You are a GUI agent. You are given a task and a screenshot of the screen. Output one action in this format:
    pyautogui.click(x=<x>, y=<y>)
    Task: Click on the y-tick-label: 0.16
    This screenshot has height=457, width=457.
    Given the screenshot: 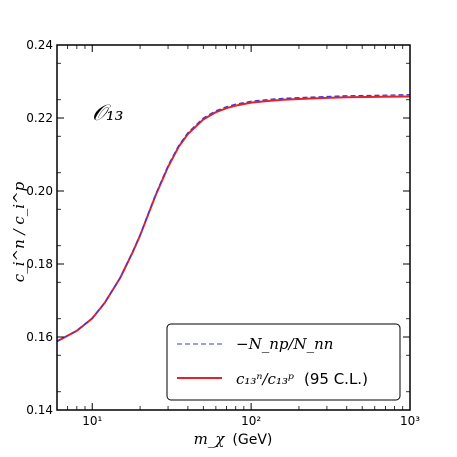 What is the action you would take?
    pyautogui.click(x=39, y=337)
    